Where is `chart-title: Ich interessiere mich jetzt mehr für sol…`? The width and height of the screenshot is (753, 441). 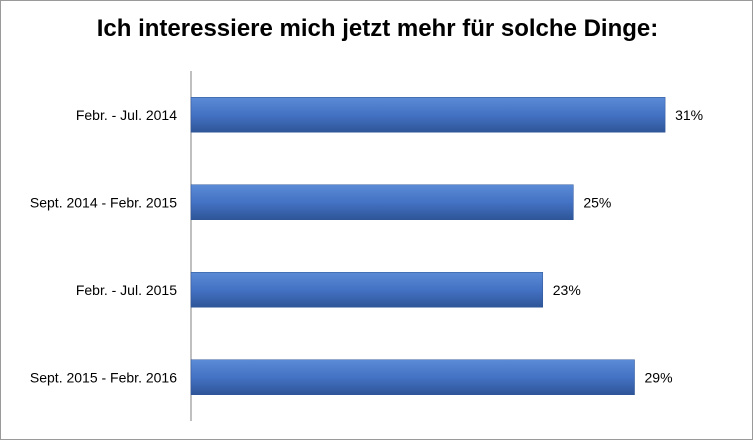
chart-title: Ich interessiere mich jetzt mehr für sol… is located at coordinates (377, 28).